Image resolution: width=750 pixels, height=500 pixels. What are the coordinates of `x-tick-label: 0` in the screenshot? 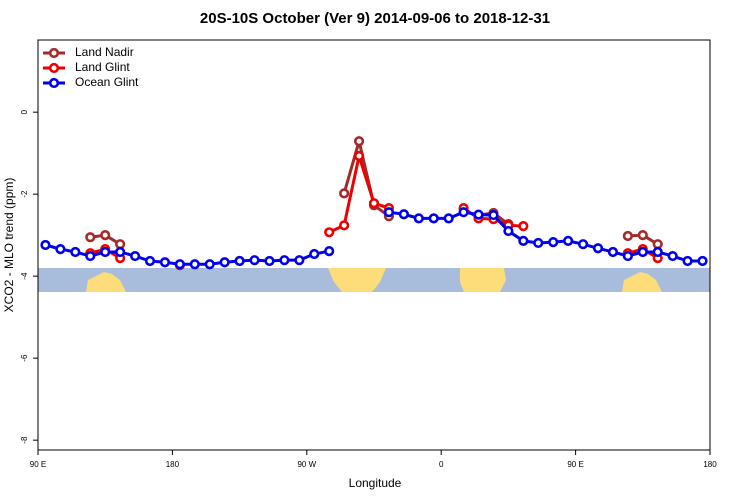 It's located at (441, 464).